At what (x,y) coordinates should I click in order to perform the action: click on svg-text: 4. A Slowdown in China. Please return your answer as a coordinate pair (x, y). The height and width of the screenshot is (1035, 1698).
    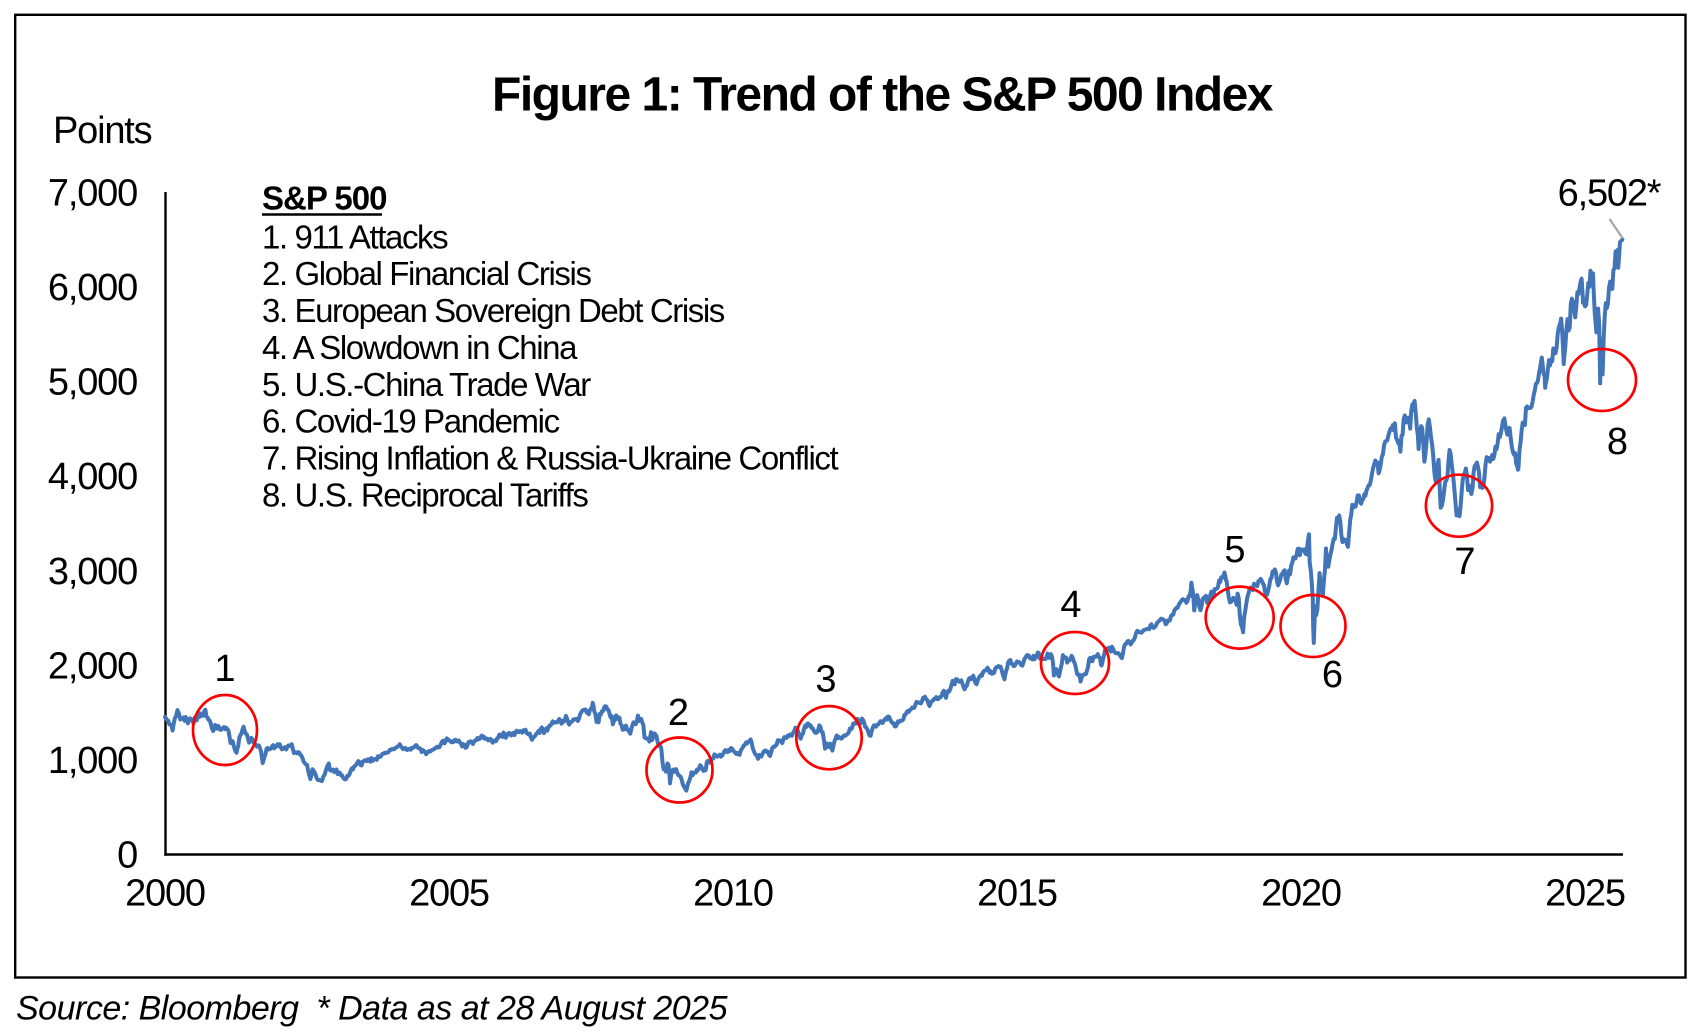
    Looking at the image, I should click on (420, 347).